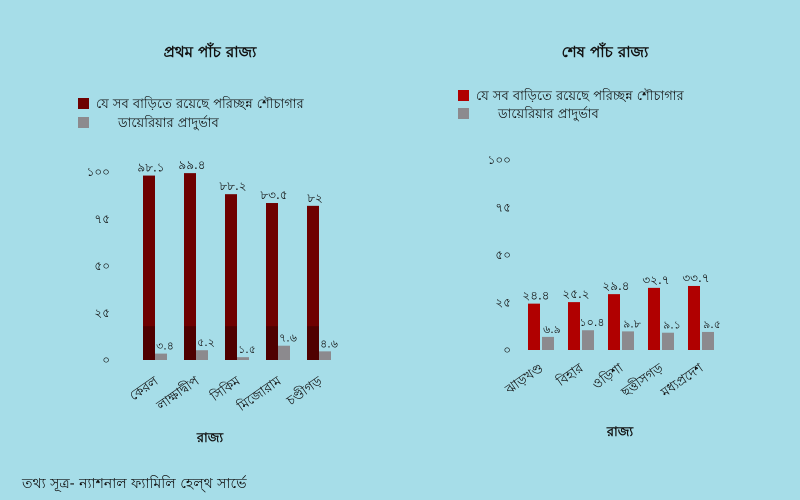  Describe the element at coordinates (548, 114) in the screenshot. I see `legend-label-2-2: ডায়েরিয়ার প্রাদুর্ভাব` at that location.